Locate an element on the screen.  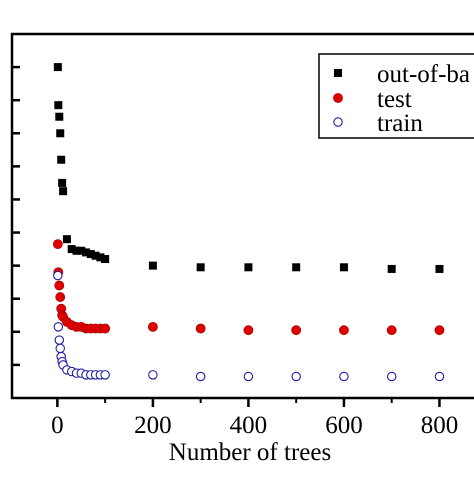
x-tick-label: 600 is located at coordinates (344, 425).